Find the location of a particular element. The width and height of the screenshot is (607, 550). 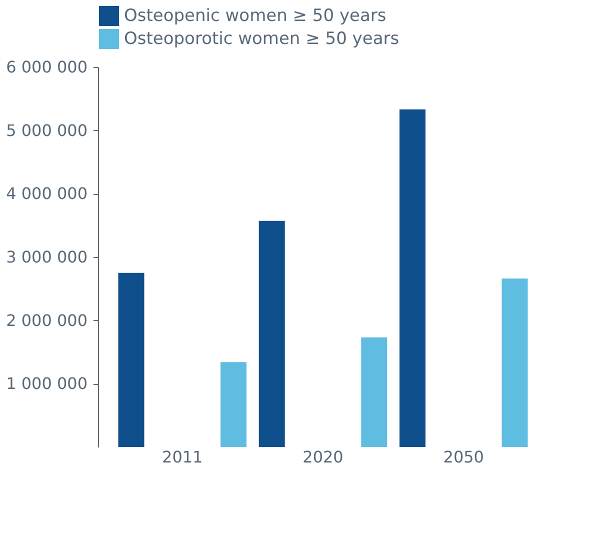

y-tick-label: 3 000 000 is located at coordinates (47, 257).